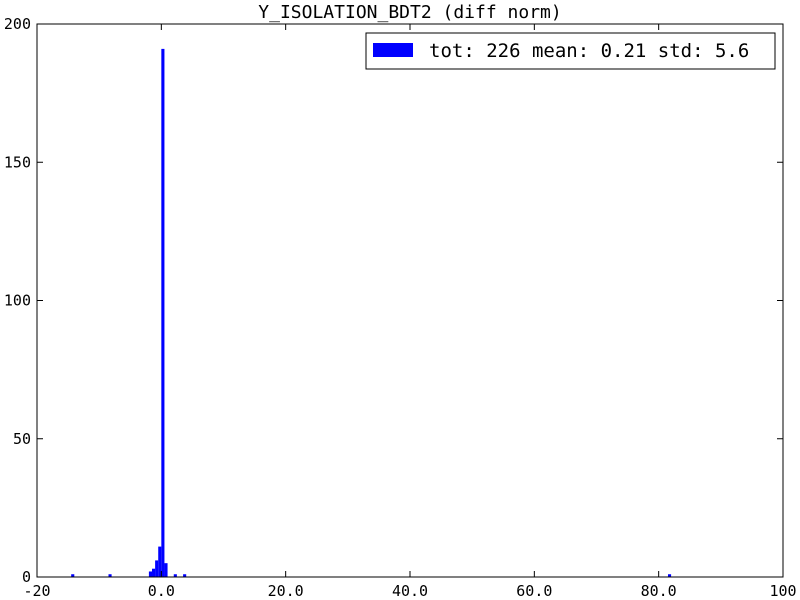  I want to click on x-tick-label: 40.0, so click(410, 591).